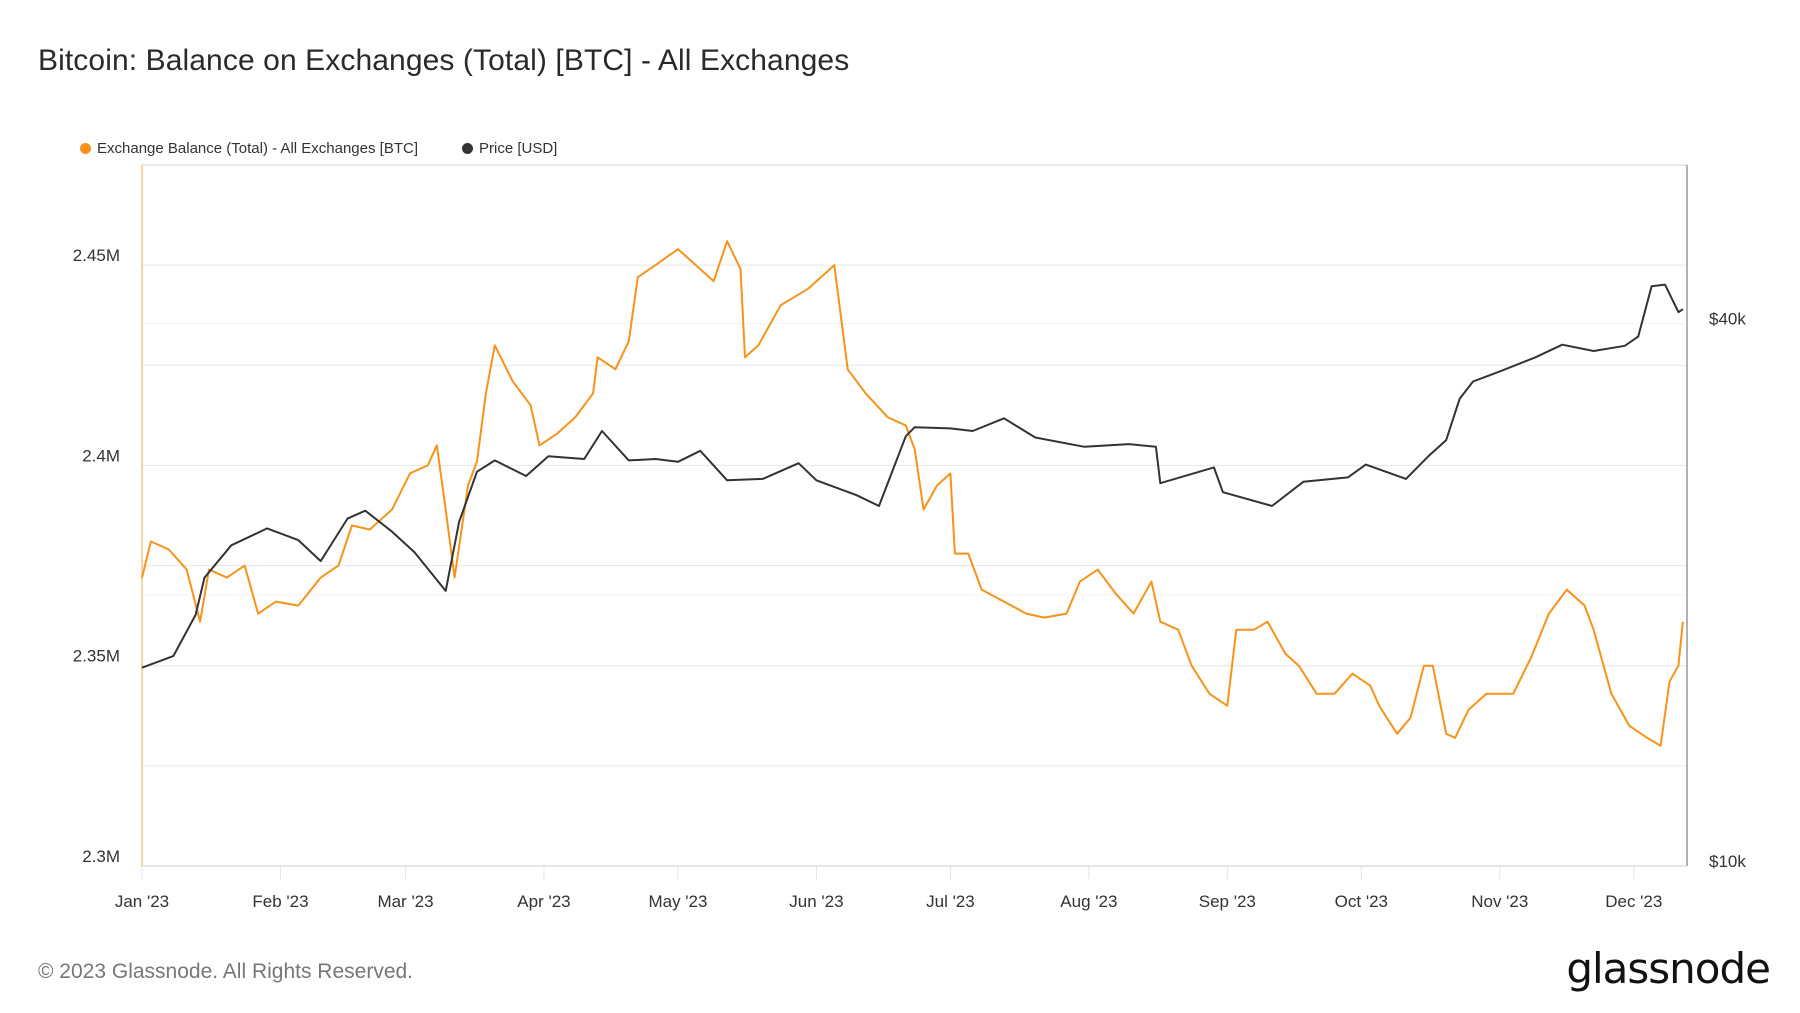  I want to click on y-left-tick-label: 2.4M, so click(101, 455).